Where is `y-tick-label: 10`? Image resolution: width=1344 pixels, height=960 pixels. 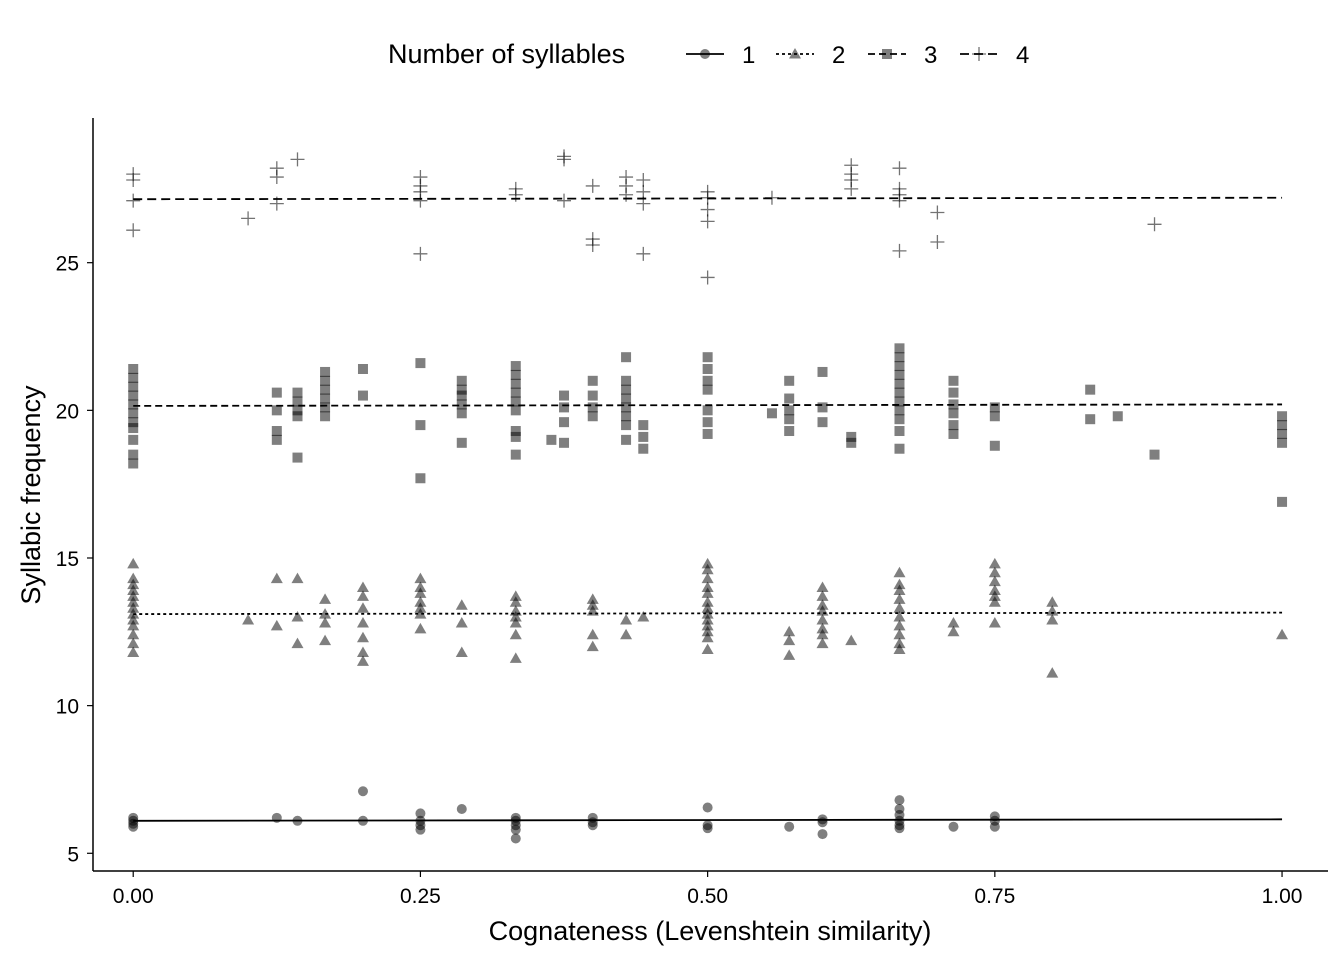 y-tick-label: 10 is located at coordinates (67, 707).